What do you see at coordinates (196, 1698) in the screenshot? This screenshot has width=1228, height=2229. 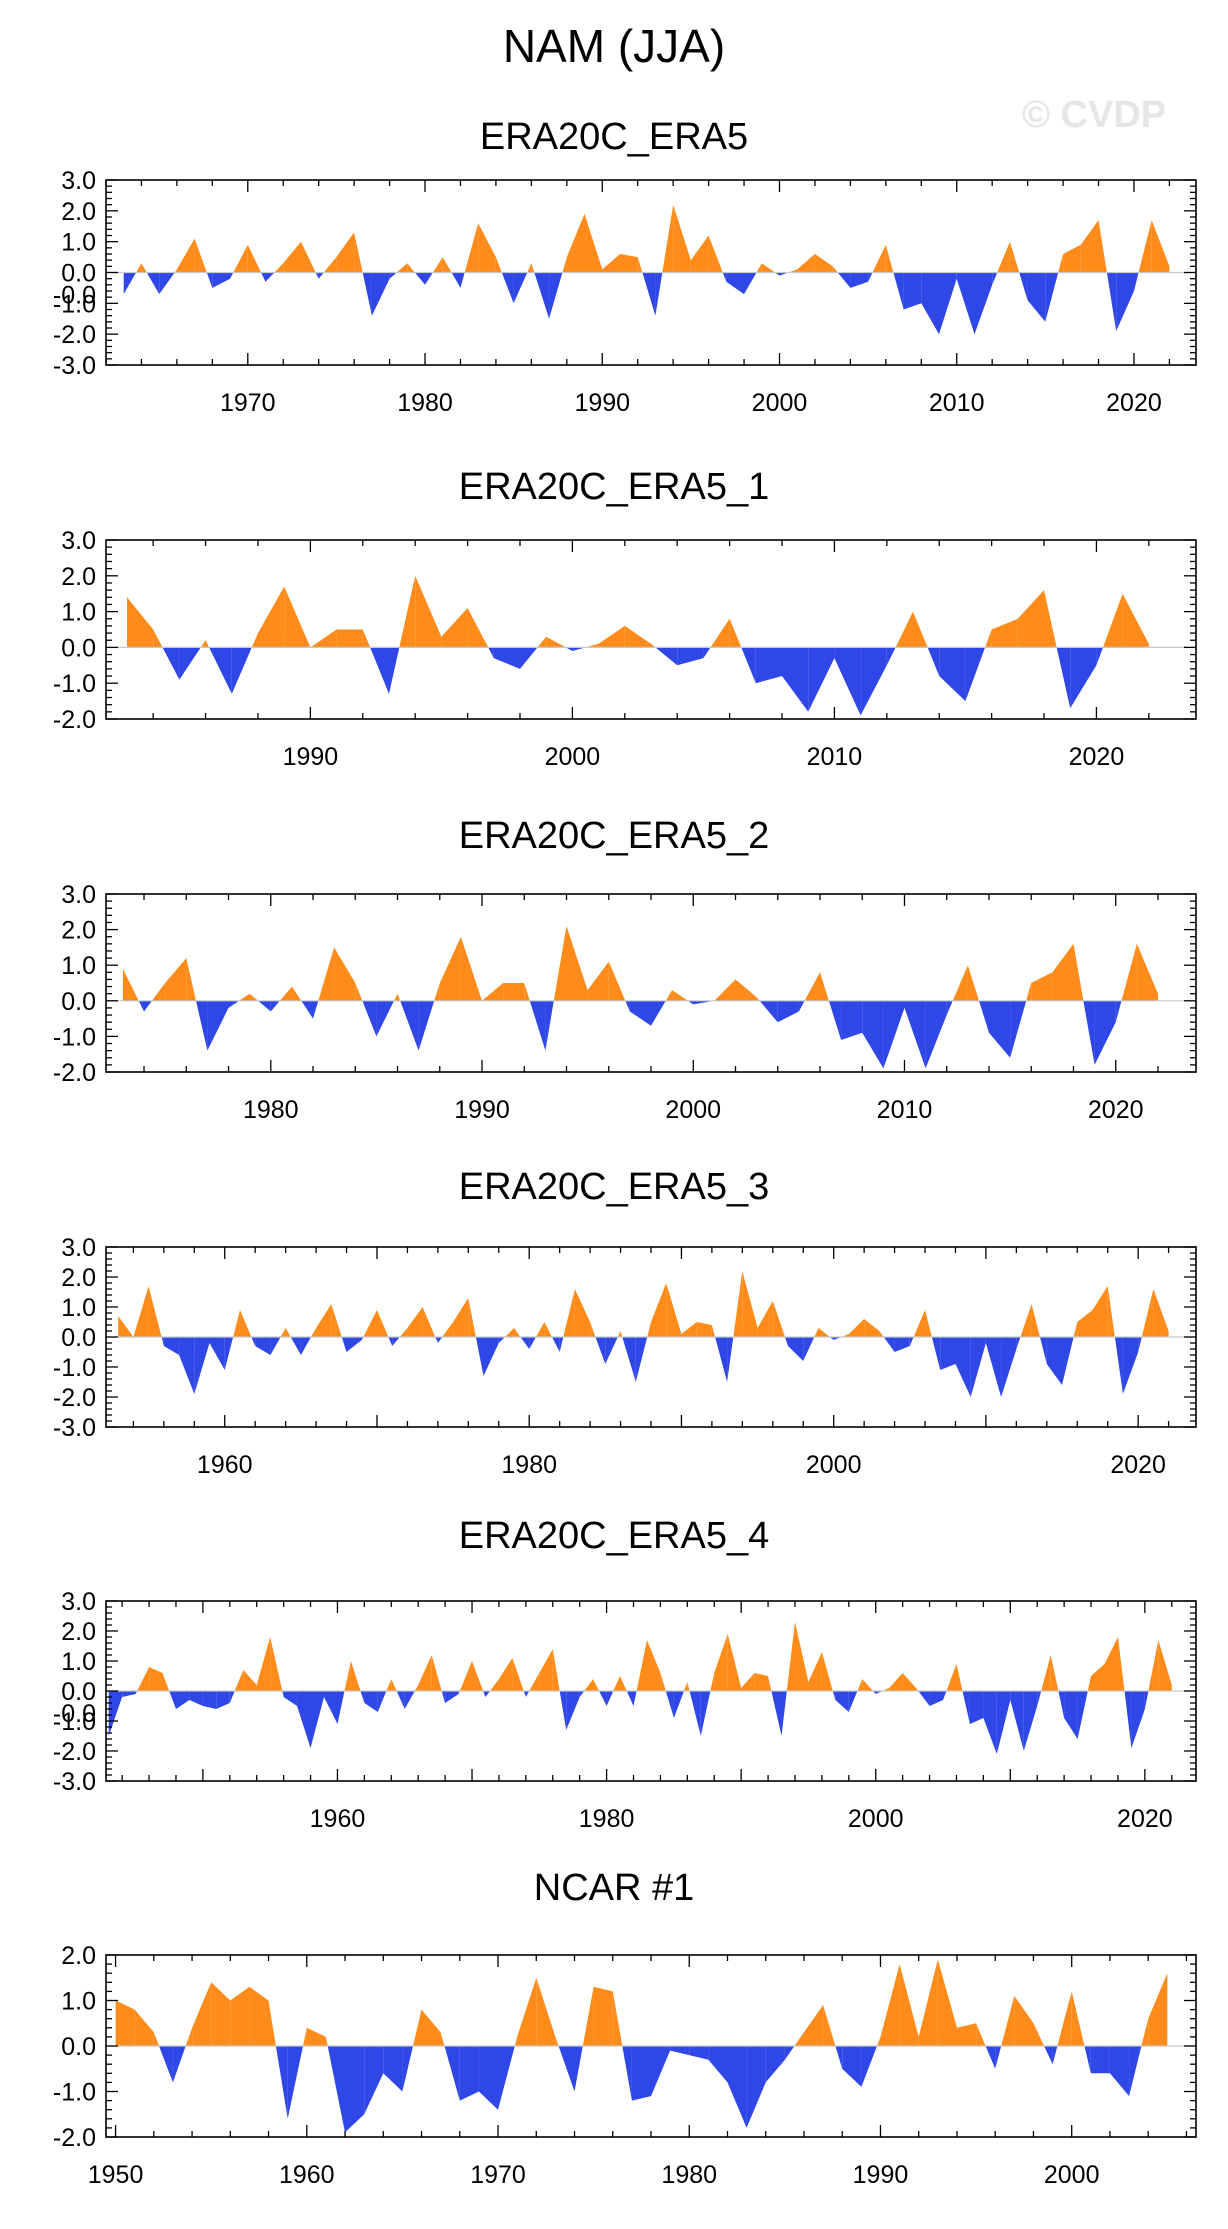 I see `area-segment-1949` at bounding box center [196, 1698].